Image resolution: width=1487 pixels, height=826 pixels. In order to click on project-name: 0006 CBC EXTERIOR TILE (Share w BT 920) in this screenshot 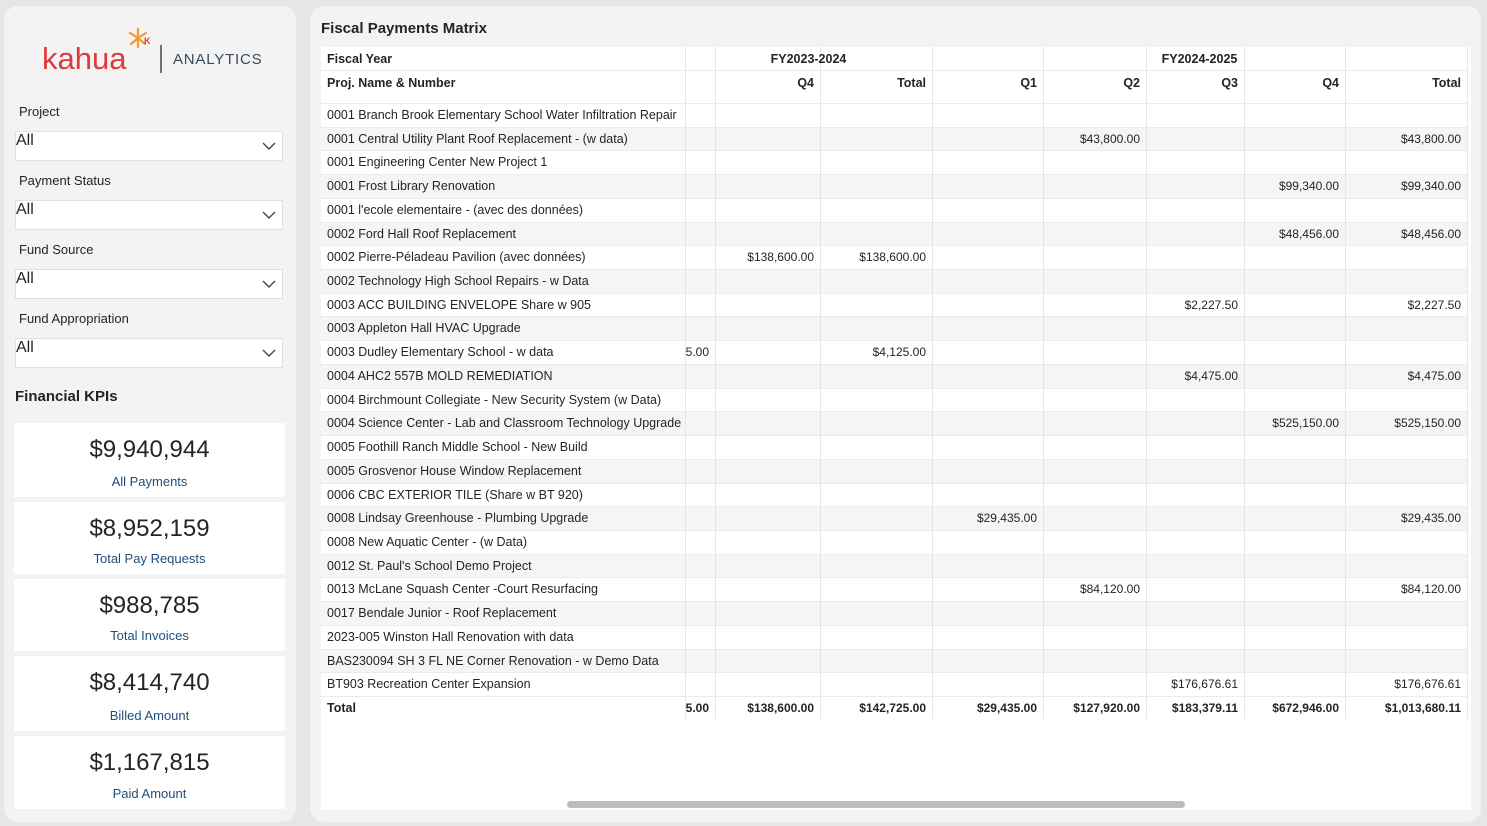, I will do `click(455, 494)`.